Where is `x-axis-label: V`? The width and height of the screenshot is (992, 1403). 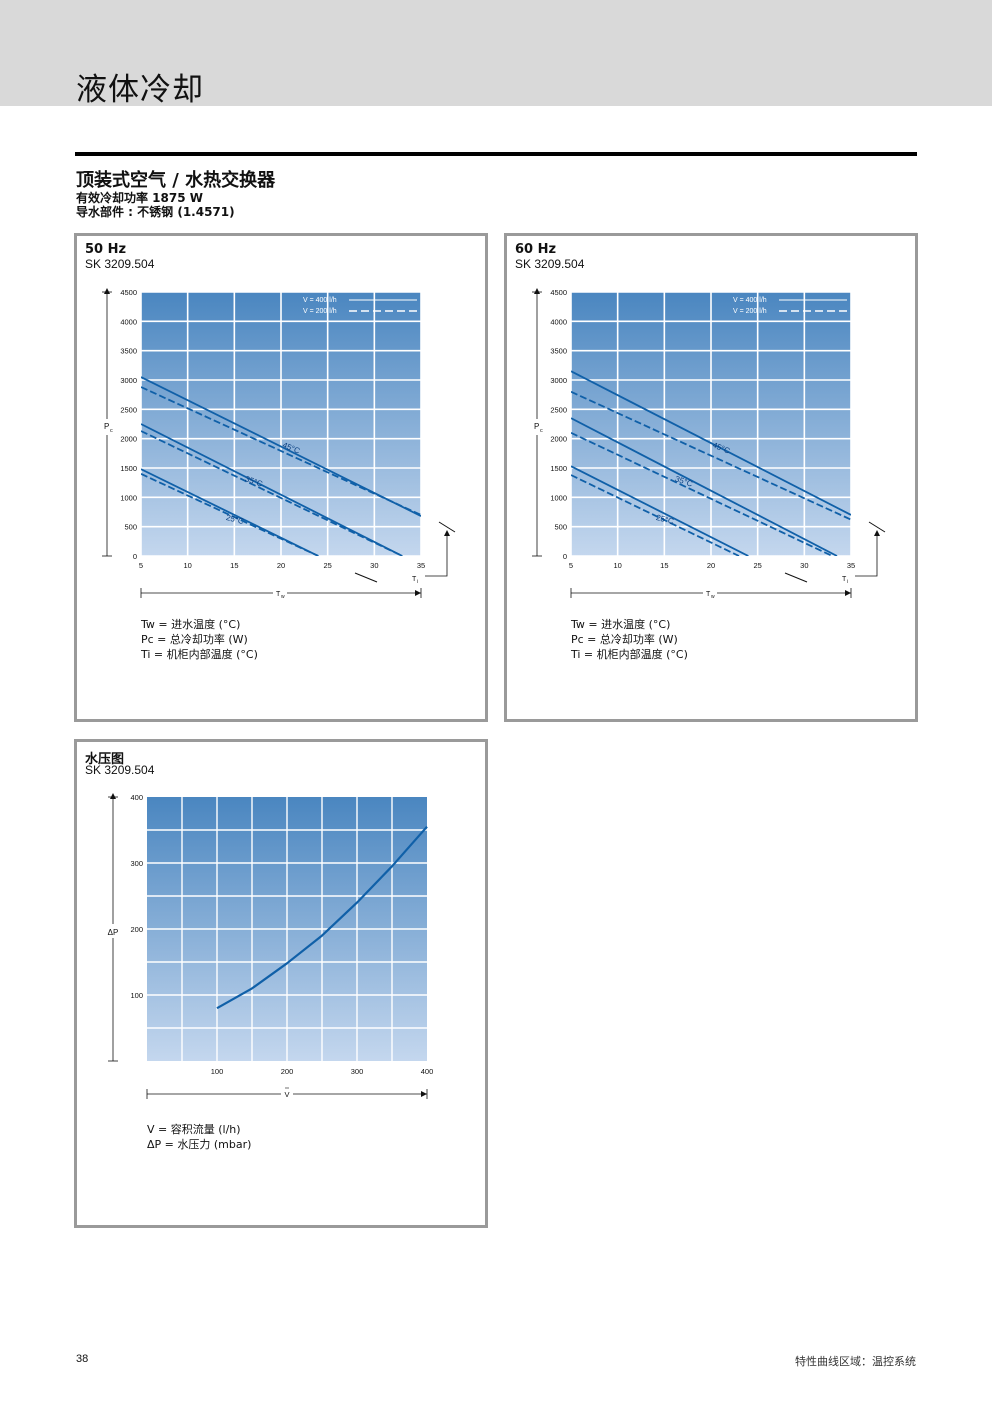 x-axis-label: V is located at coordinates (286, 1094).